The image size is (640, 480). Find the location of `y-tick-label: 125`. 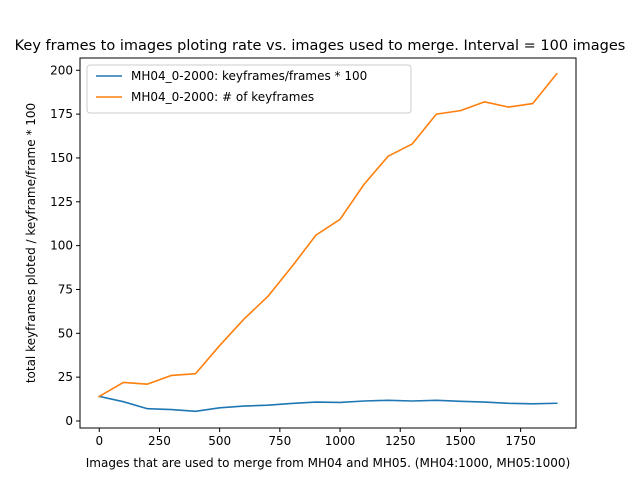

y-tick-label: 125 is located at coordinates (61, 202).